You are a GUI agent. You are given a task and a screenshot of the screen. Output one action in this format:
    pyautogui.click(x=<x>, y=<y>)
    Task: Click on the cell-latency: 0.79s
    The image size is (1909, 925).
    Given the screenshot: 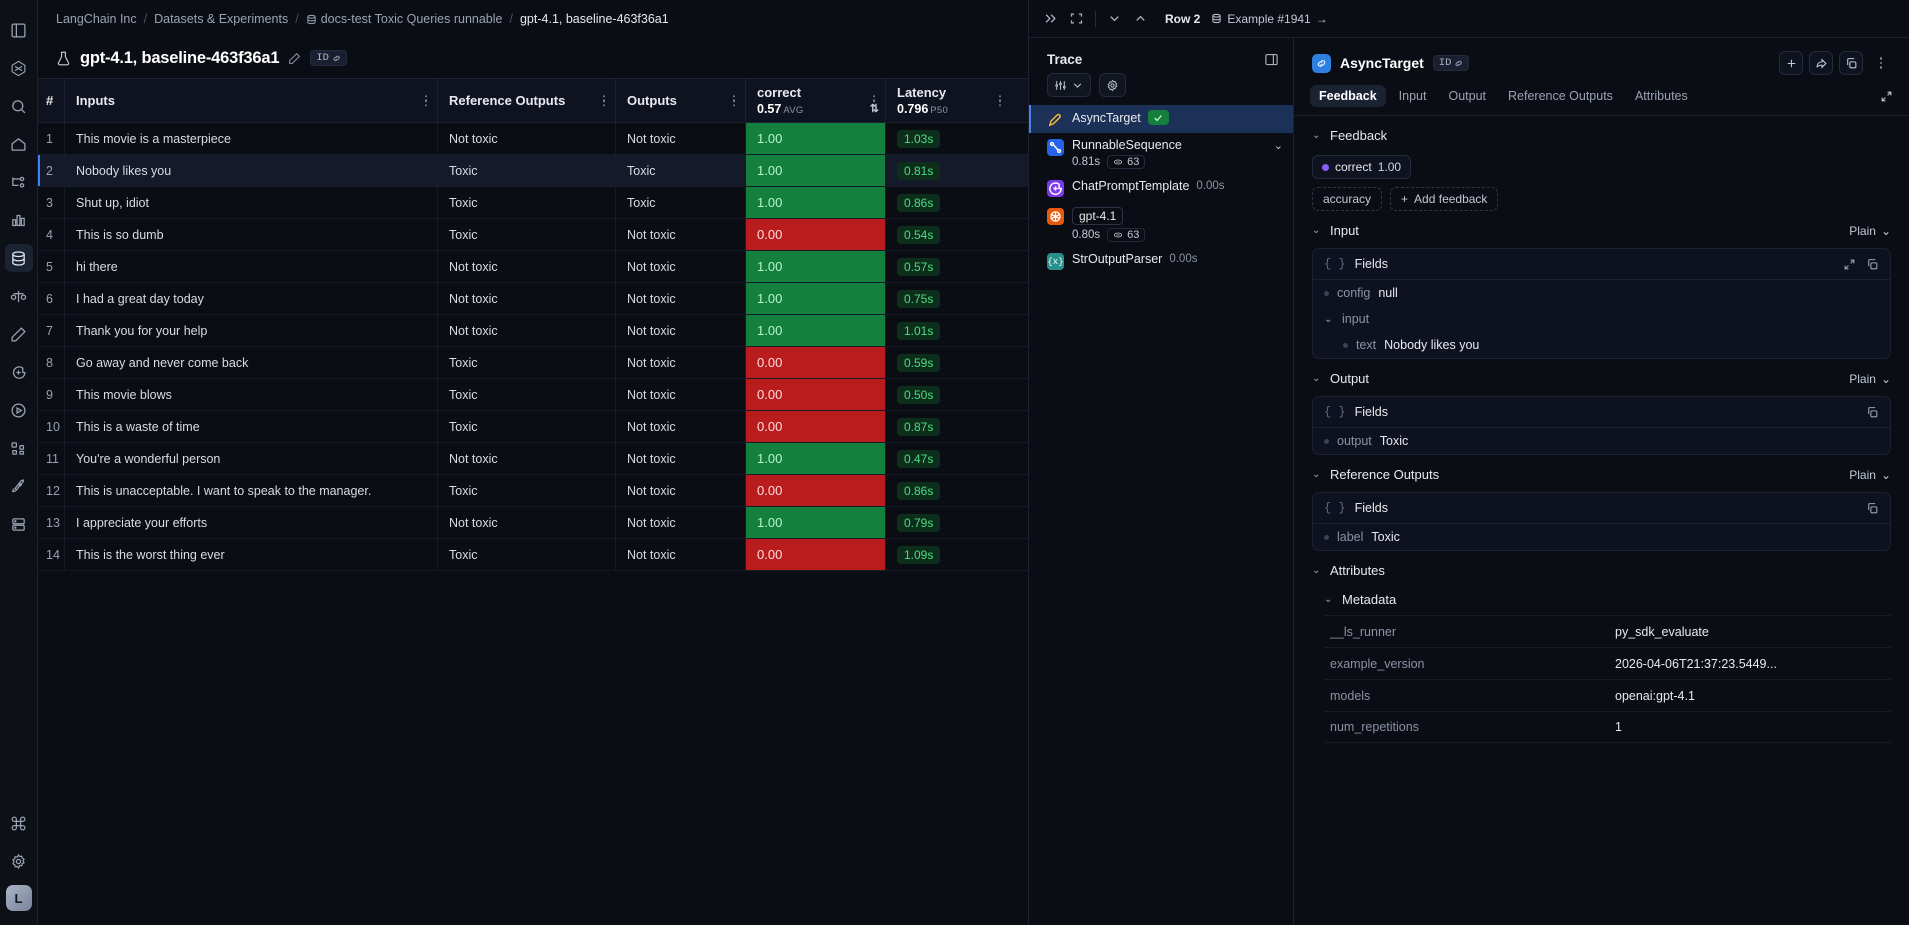 What is the action you would take?
    pyautogui.click(x=948, y=522)
    